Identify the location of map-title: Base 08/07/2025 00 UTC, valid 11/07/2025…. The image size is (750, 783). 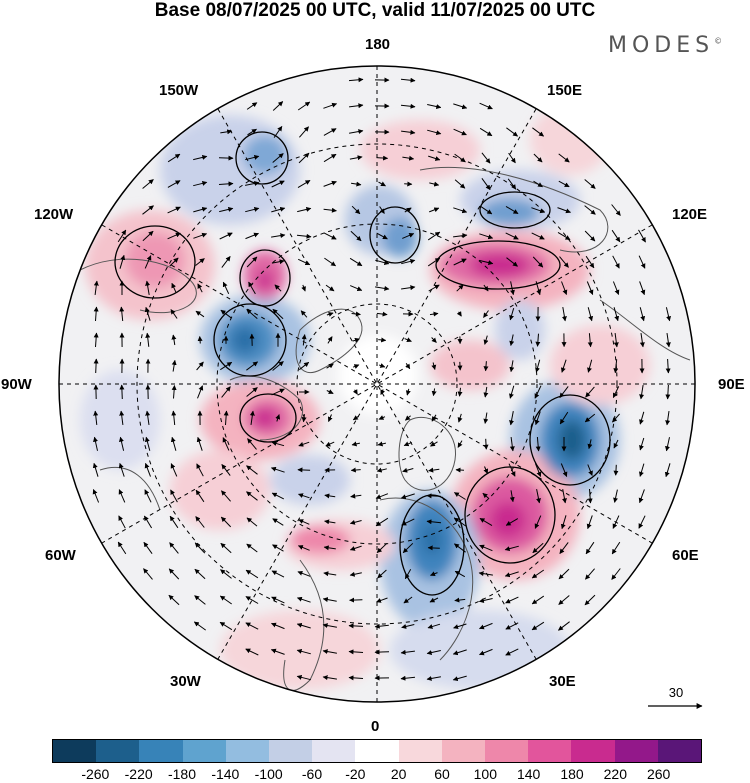
(375, 10).